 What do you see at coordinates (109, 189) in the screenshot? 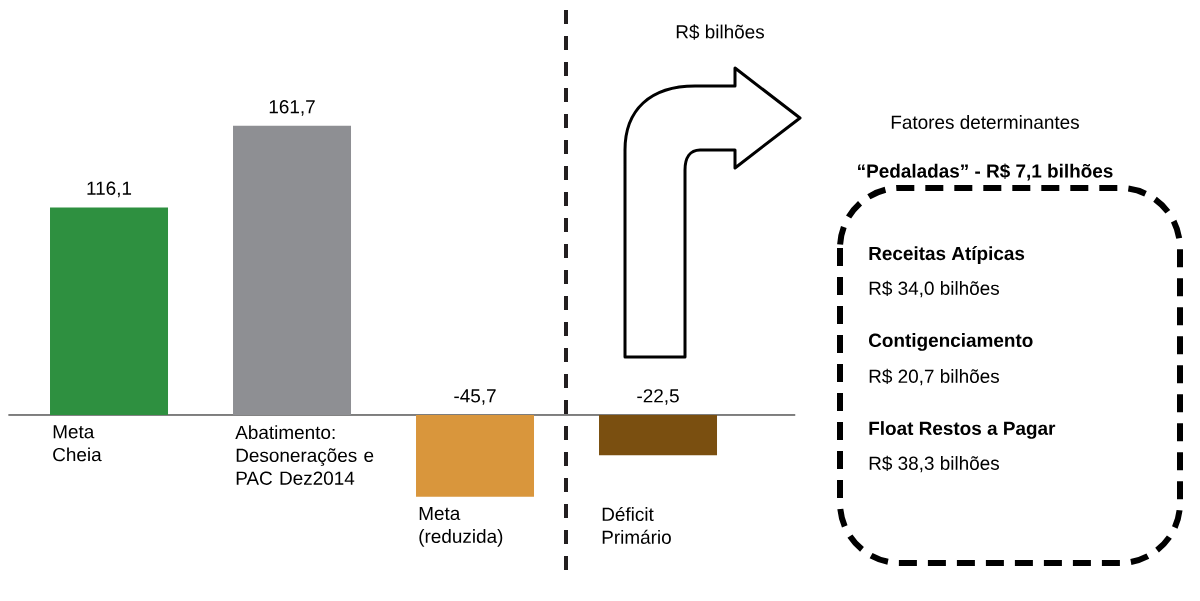
I see `data-label: 116,1` at bounding box center [109, 189].